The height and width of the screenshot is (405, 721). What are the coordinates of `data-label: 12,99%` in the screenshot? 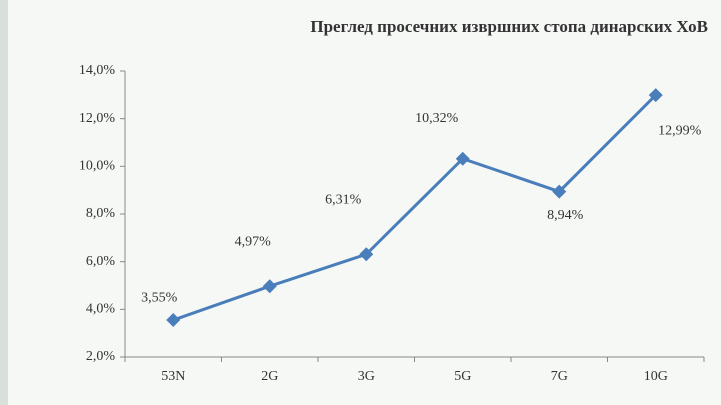 It's located at (680, 130).